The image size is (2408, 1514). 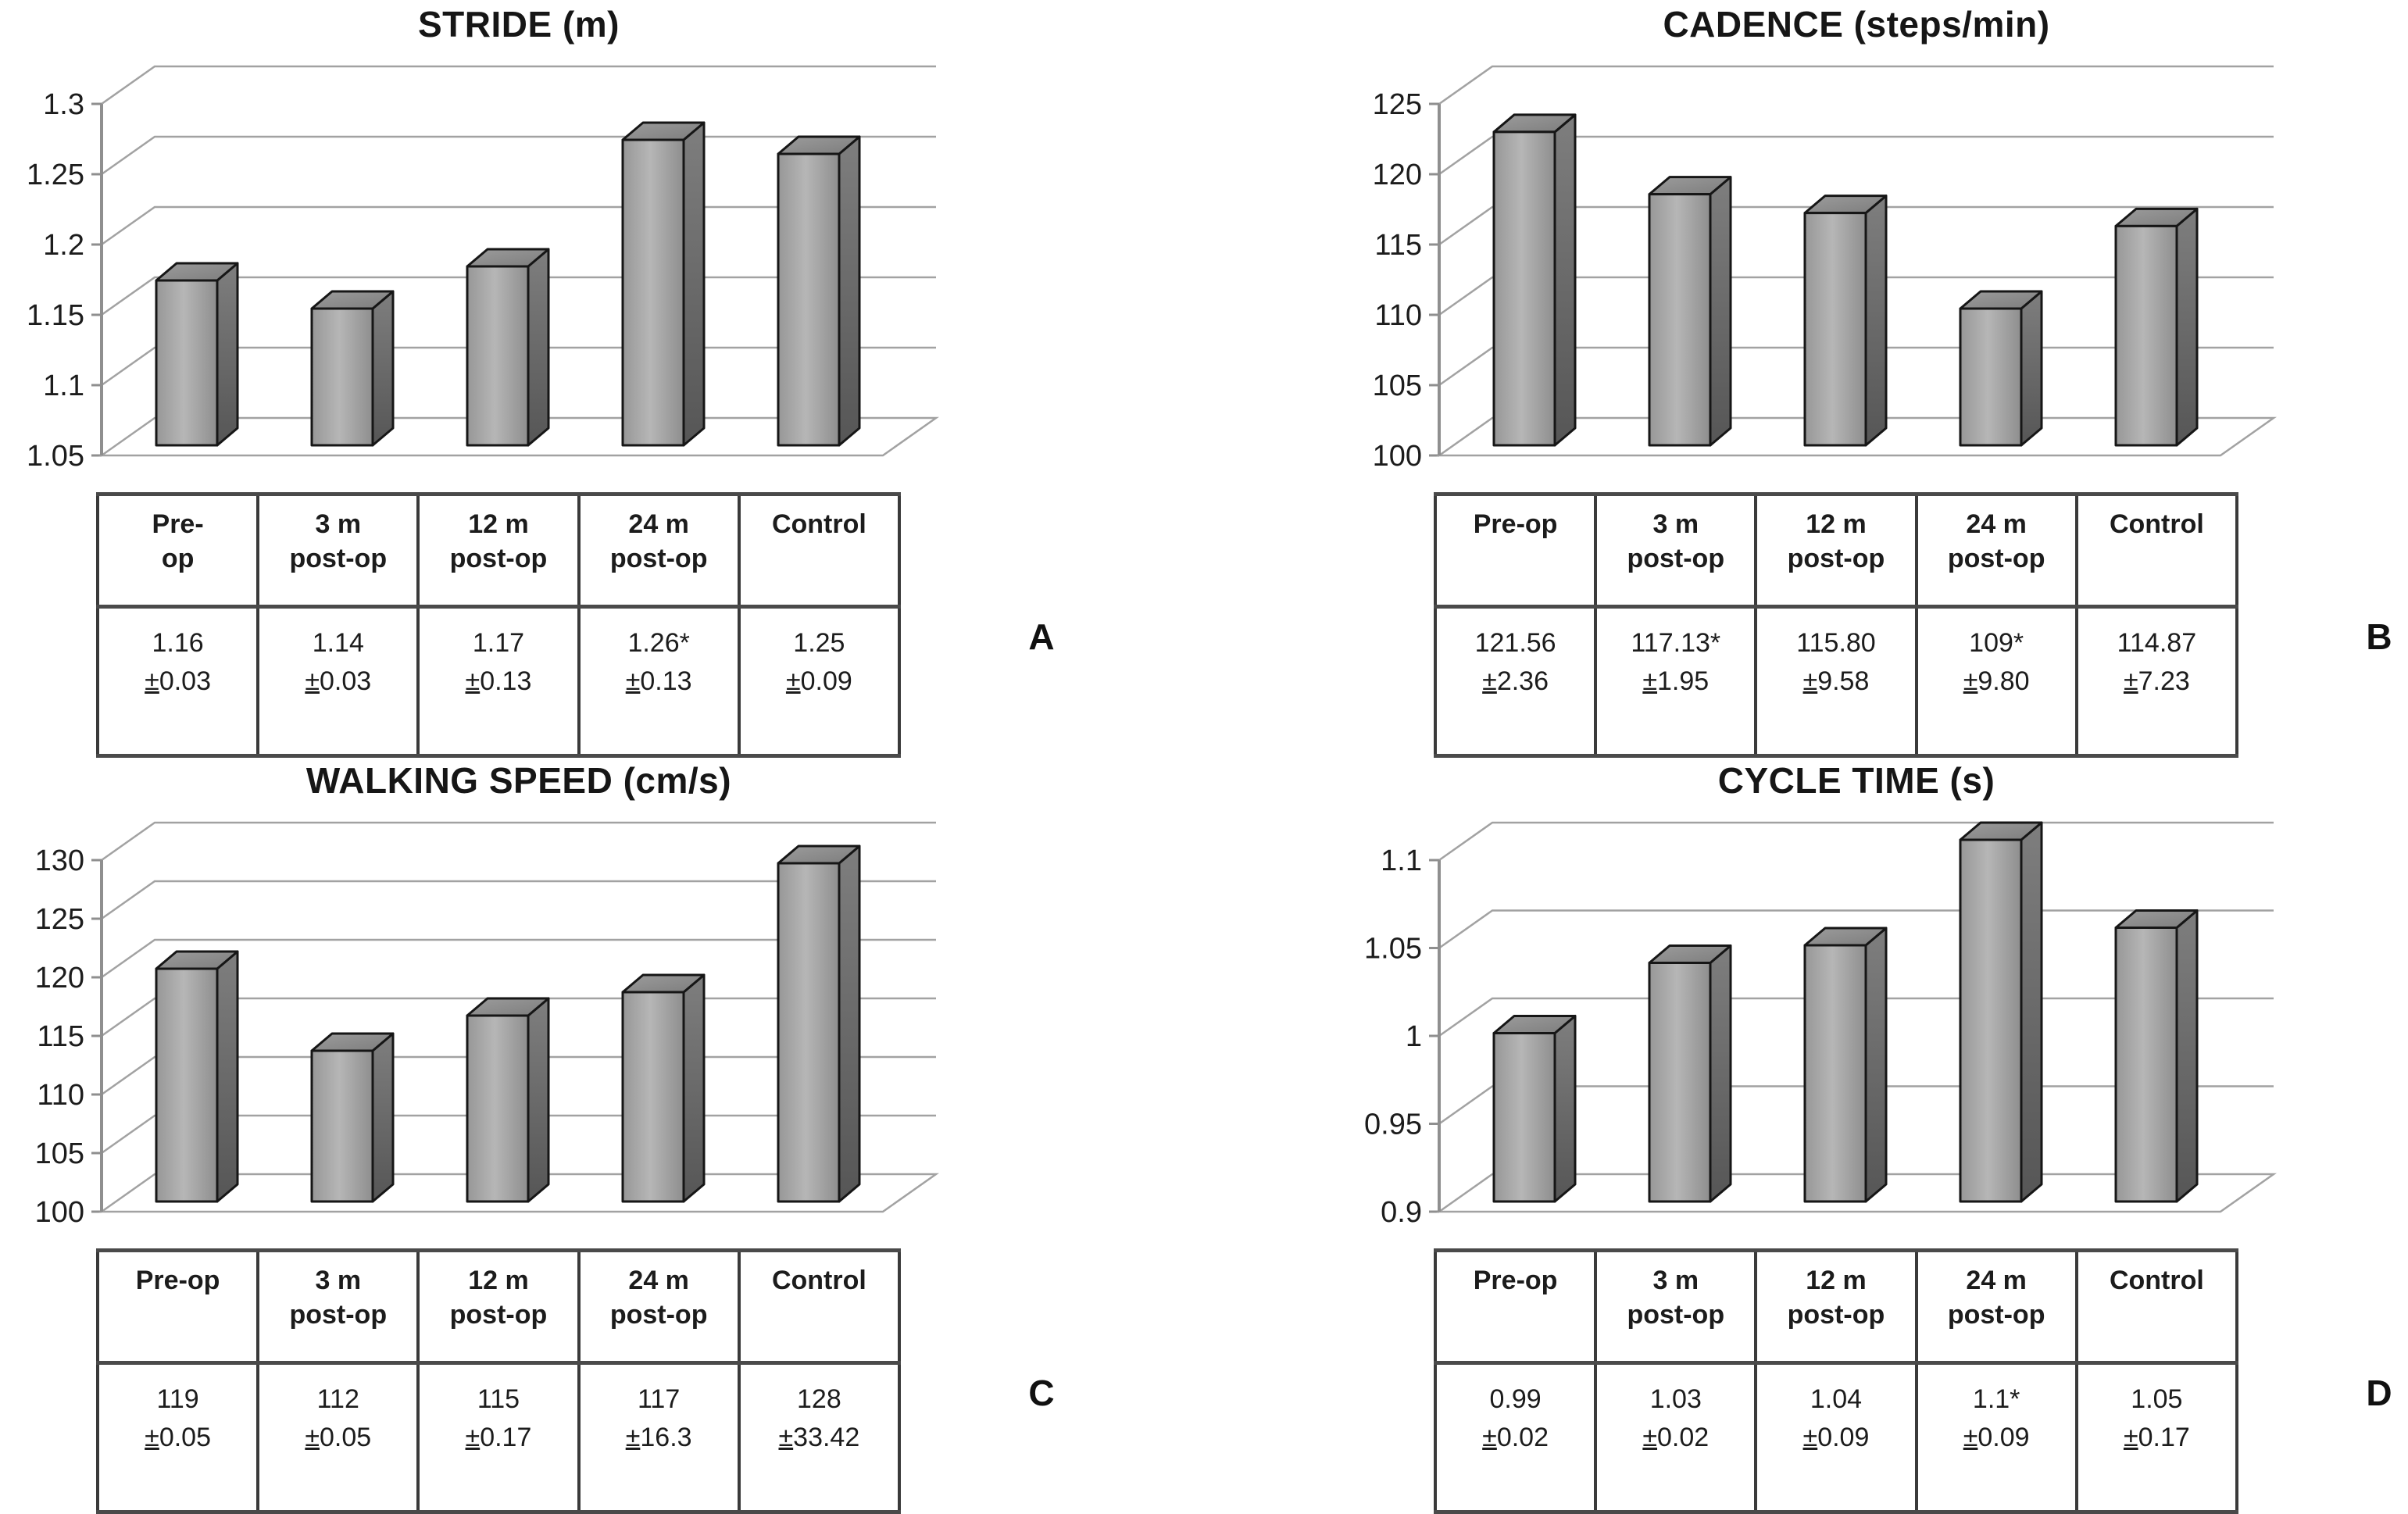 What do you see at coordinates (1041, 636) in the screenshot?
I see `panel-letter-a: A` at bounding box center [1041, 636].